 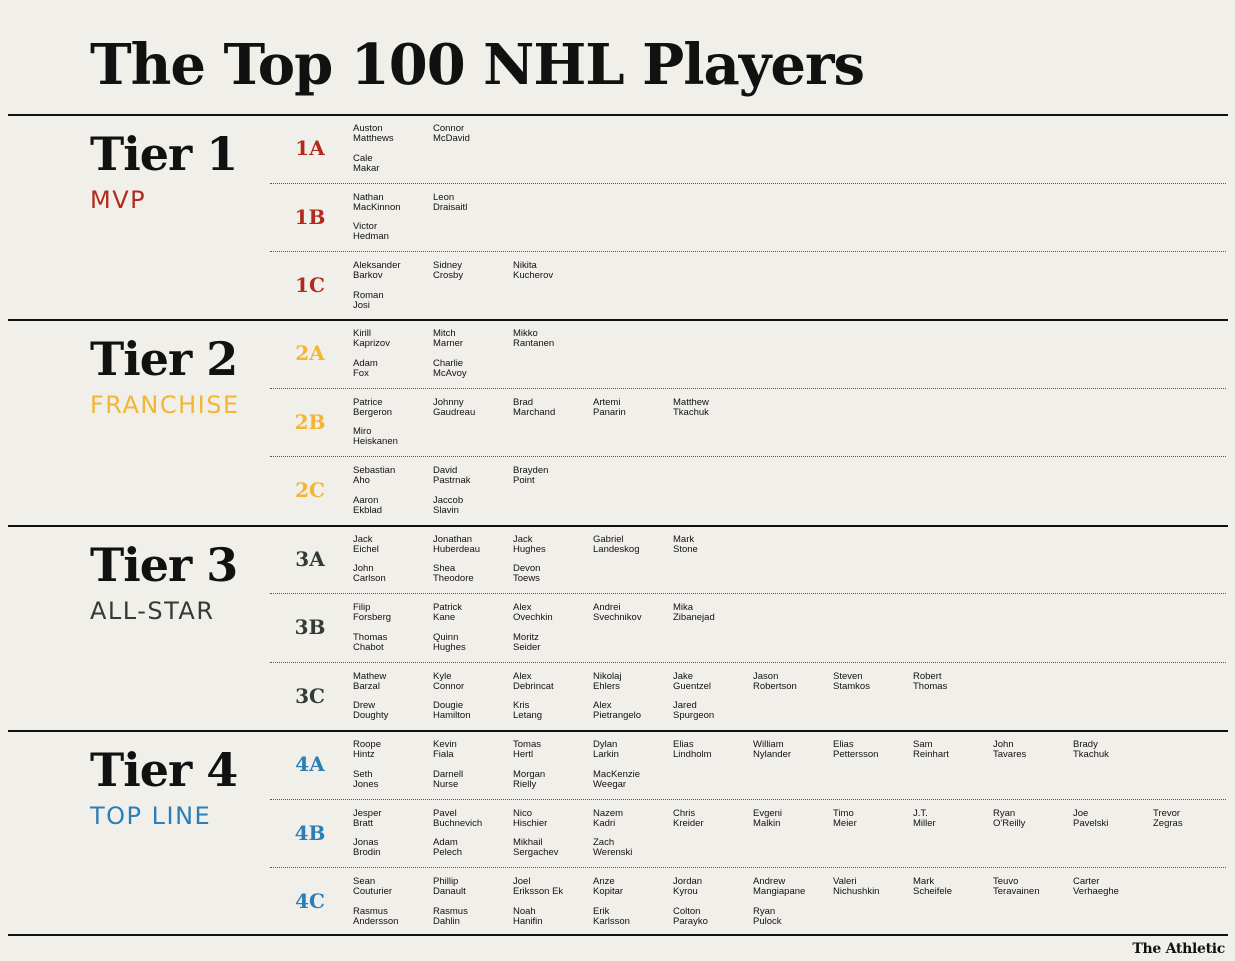 What do you see at coordinates (612, 848) in the screenshot?
I see `player-name: Zach Werenski` at bounding box center [612, 848].